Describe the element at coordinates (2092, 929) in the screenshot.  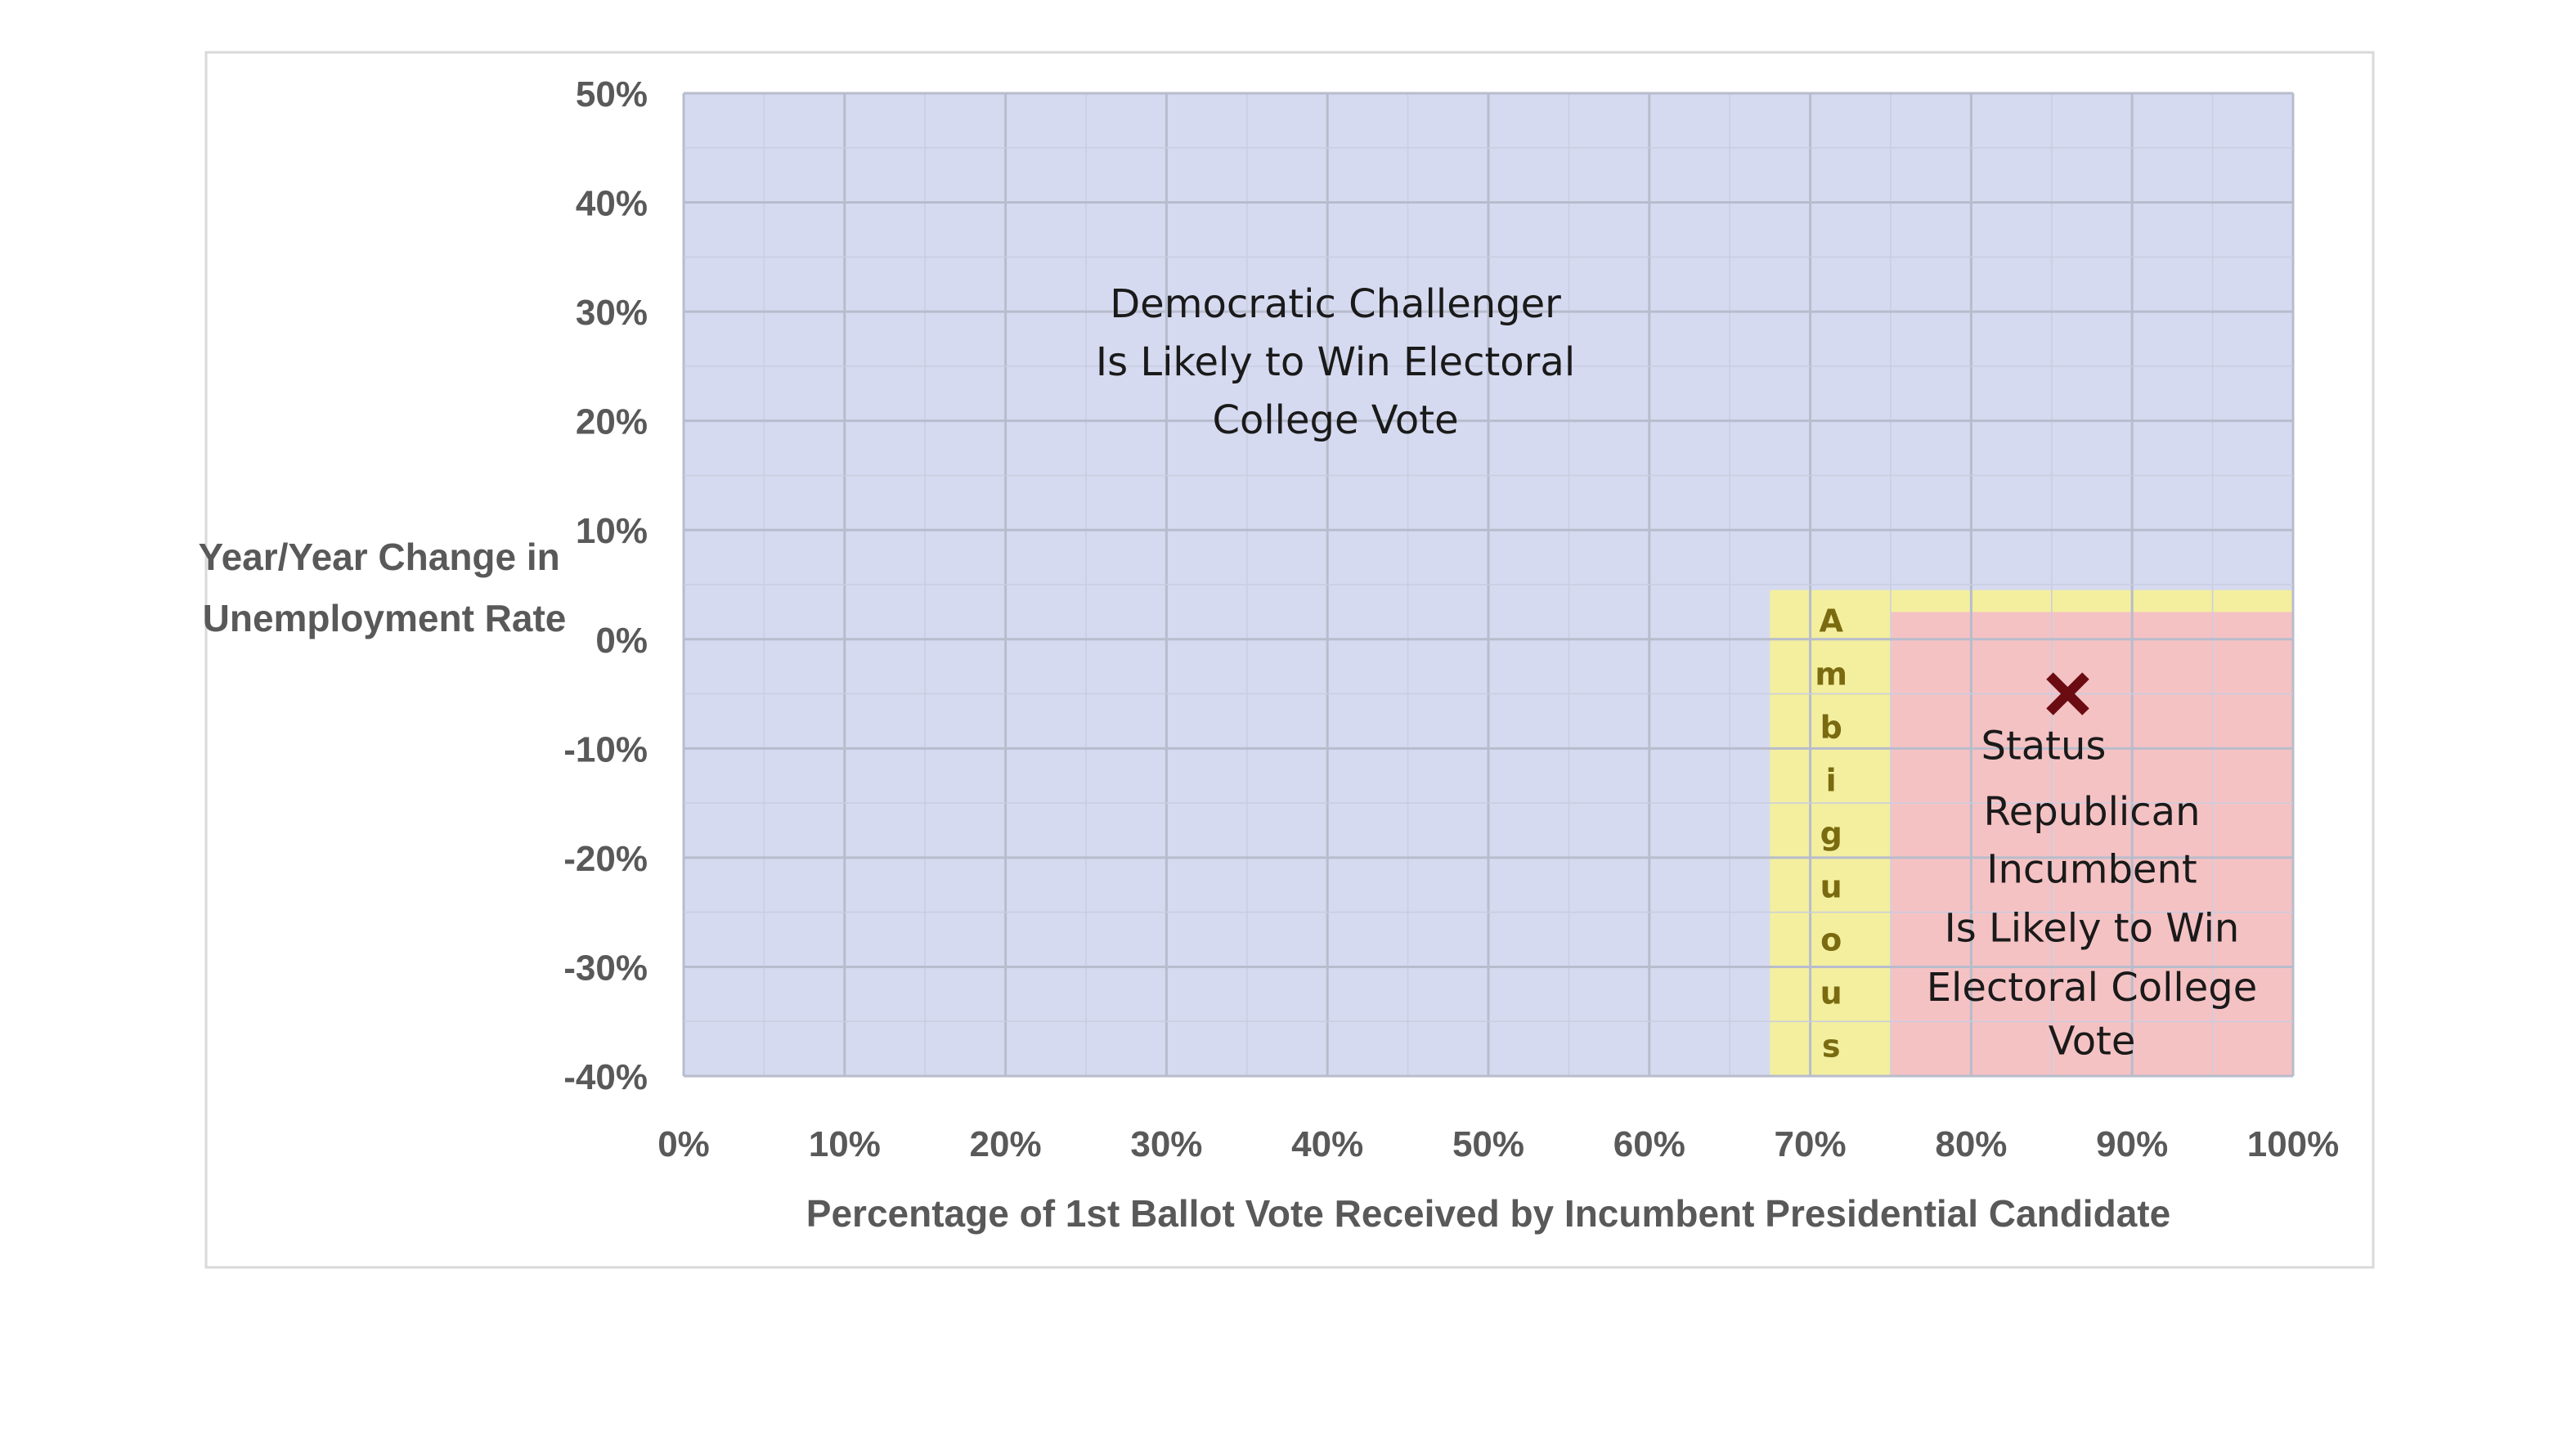
I see `republican-region-label: Is Likely to Win` at that location.